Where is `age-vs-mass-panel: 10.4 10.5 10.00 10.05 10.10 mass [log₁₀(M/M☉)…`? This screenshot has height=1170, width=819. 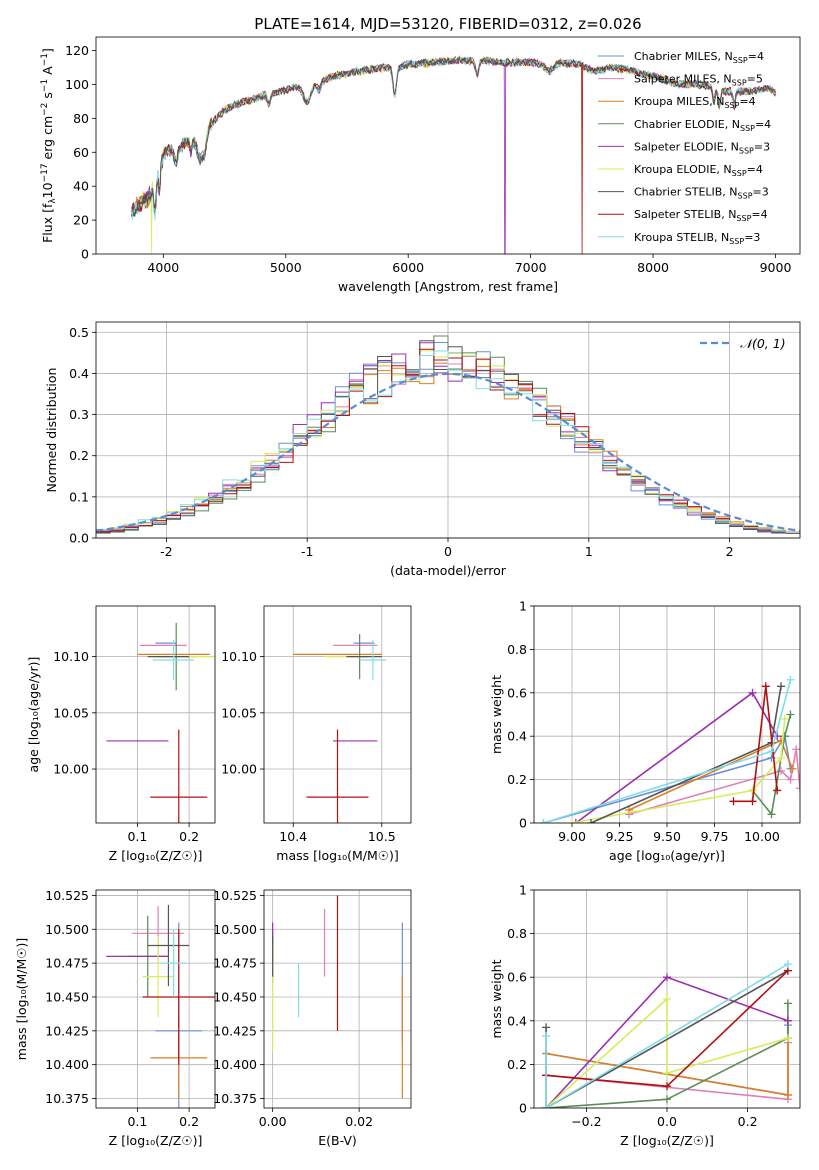
age-vs-mass-panel: 10.4 10.5 10.00 10.05 10.10 mass [log₁₀(M/M☉)… is located at coordinates (316, 734).